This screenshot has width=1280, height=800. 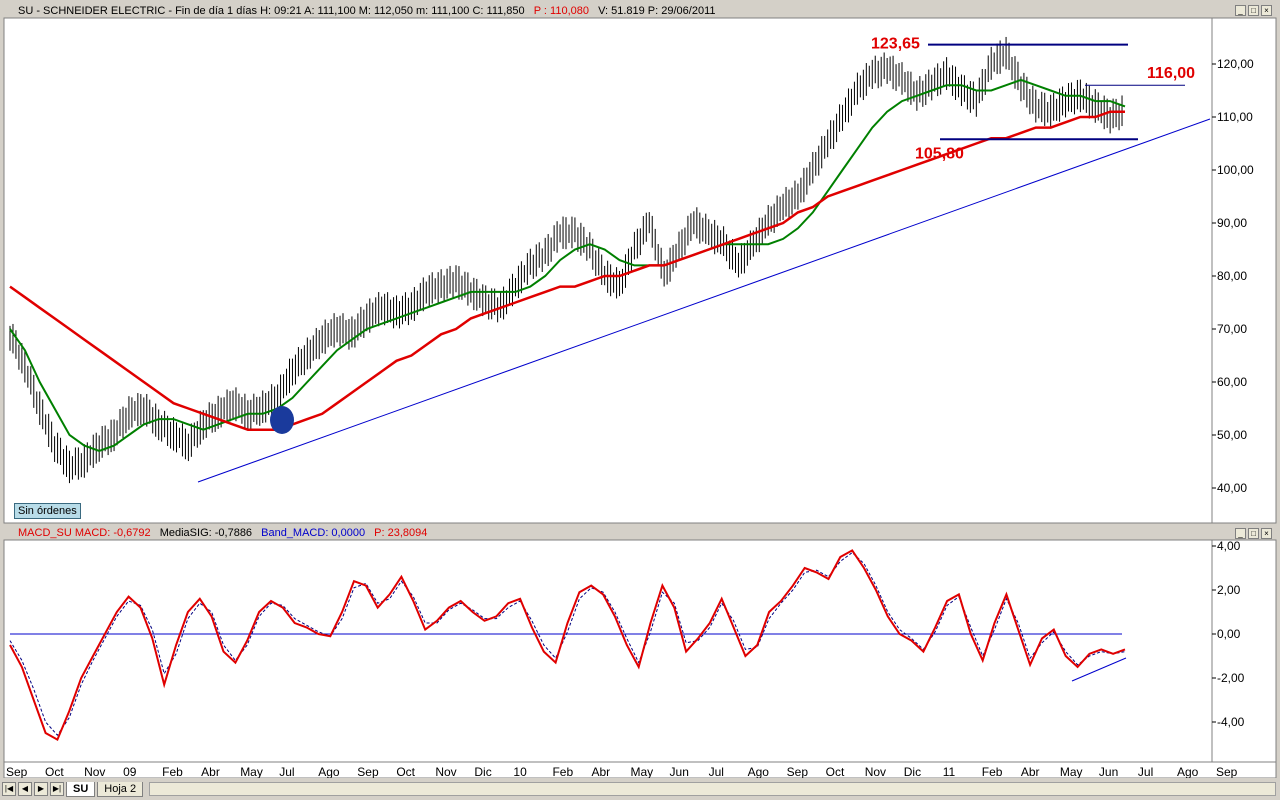 I want to click on price-tick-label: 70,00, so click(x=1232, y=329).